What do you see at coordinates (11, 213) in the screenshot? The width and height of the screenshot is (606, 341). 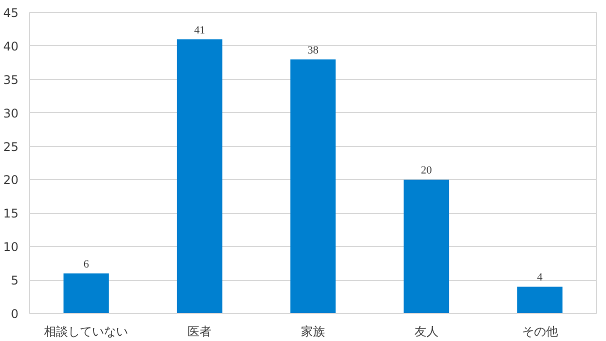 I see `y-tick-label: 15` at bounding box center [11, 213].